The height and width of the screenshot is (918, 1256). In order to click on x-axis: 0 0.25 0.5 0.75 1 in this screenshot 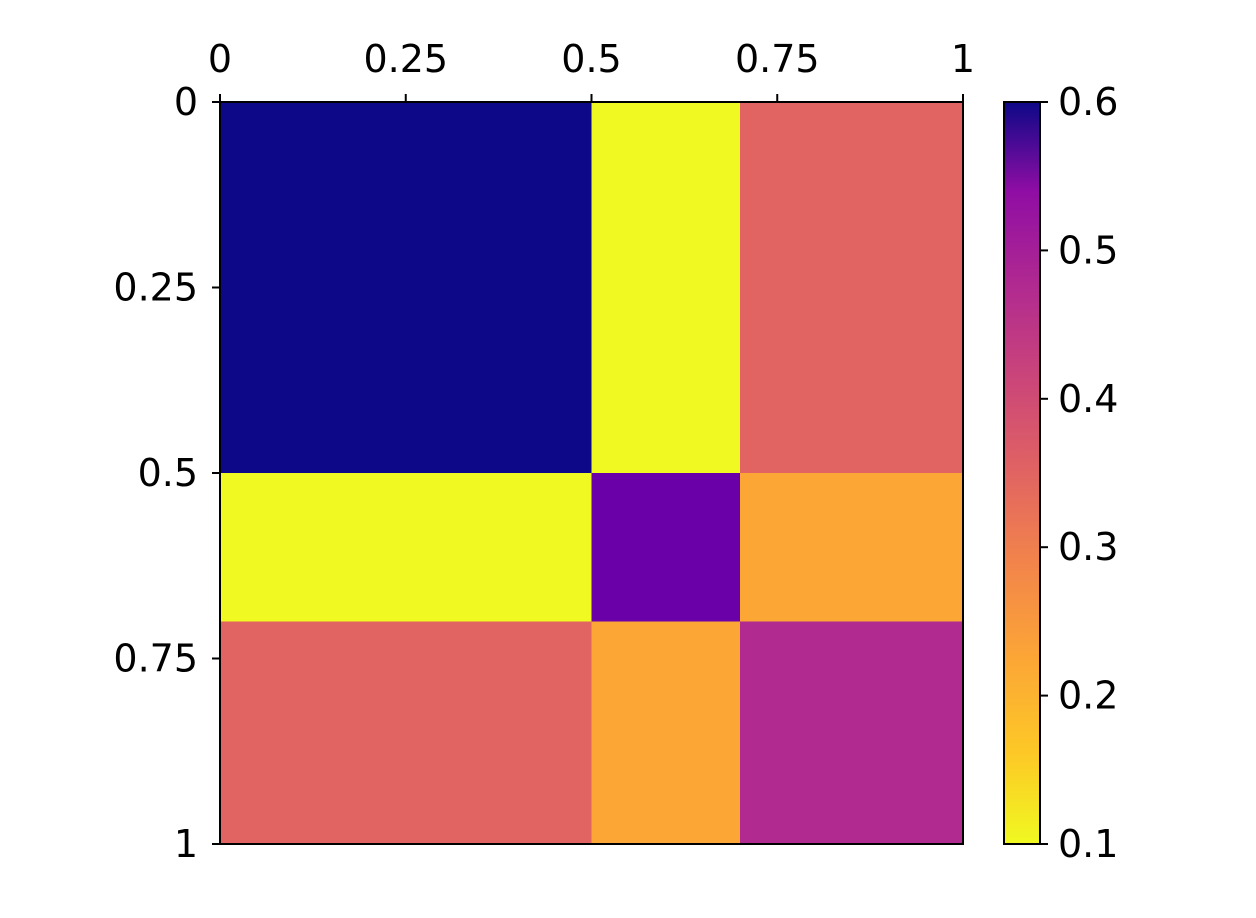, I will do `click(591, 69)`.